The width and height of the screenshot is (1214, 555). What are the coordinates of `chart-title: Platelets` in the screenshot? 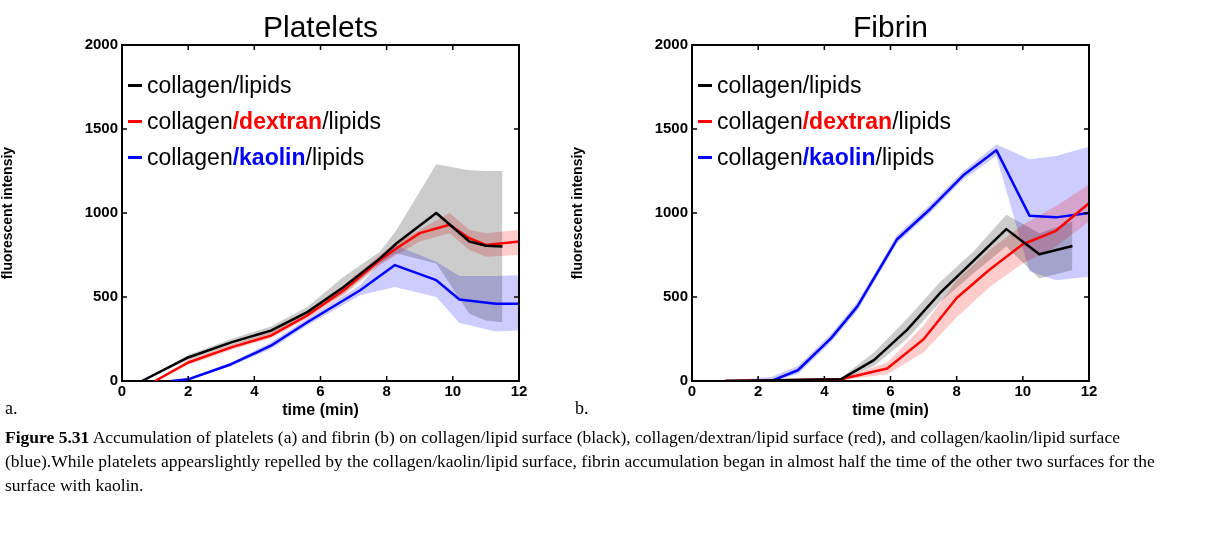 It's located at (320, 27).